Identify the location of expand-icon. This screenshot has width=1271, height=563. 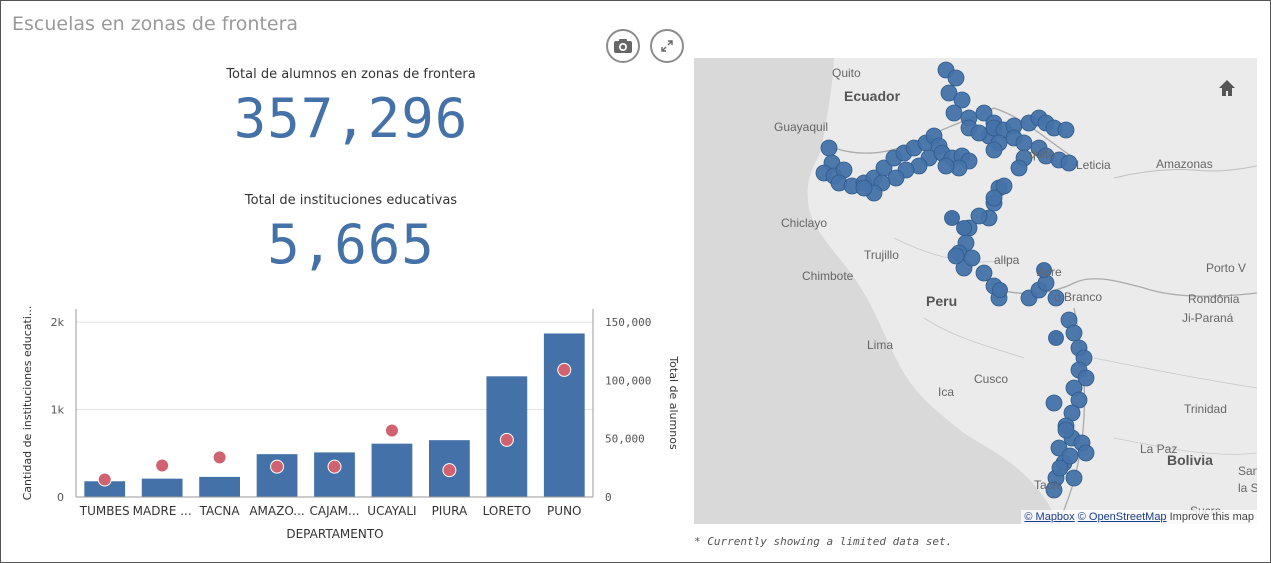
(667, 46).